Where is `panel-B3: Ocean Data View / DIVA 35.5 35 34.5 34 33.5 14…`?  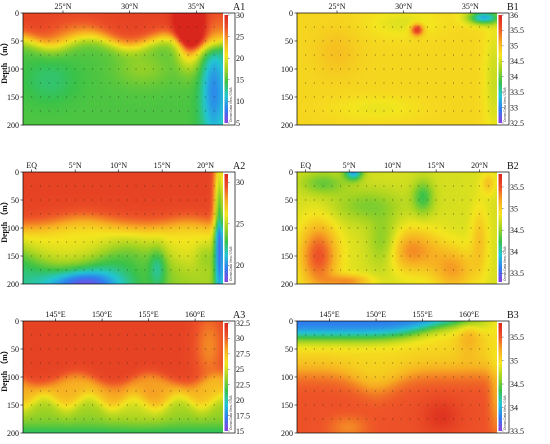 panel-B3: Ocean Data View / DIVA 35.5 35 34.5 34 33.5 14… is located at coordinates (402, 374).